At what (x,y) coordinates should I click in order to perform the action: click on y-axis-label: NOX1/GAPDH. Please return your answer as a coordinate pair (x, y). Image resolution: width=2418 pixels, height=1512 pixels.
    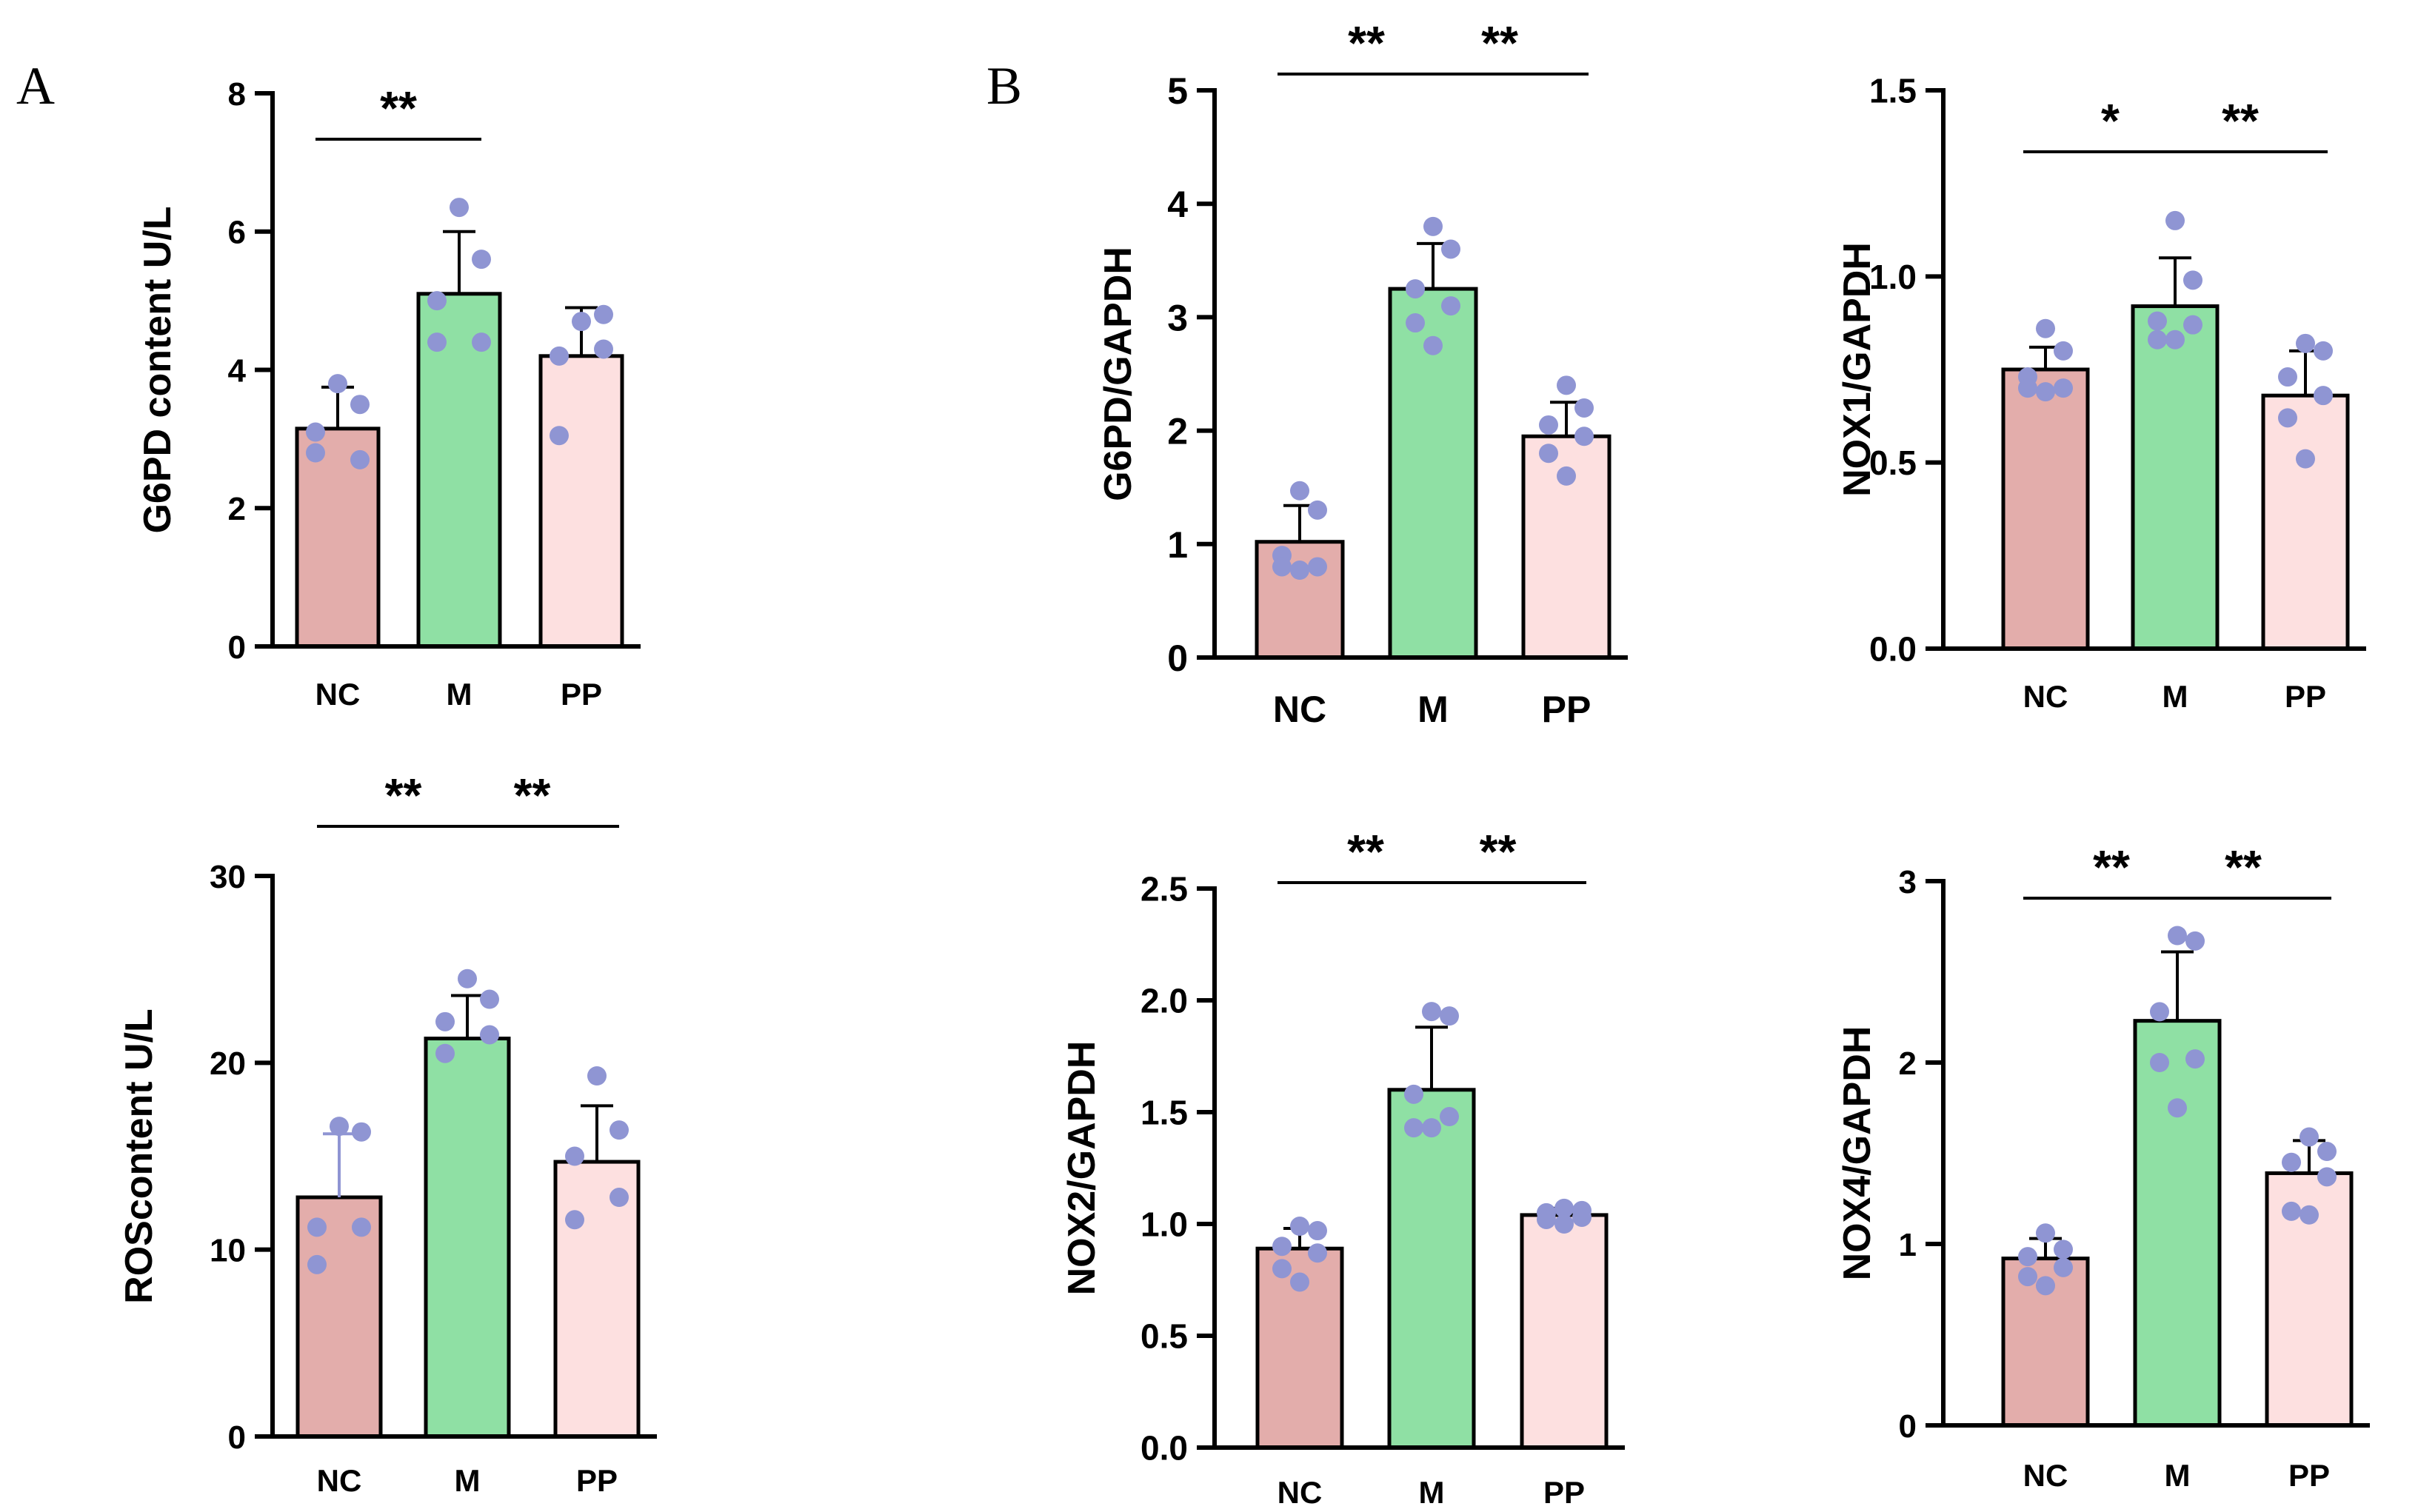
    Looking at the image, I should click on (1858, 369).